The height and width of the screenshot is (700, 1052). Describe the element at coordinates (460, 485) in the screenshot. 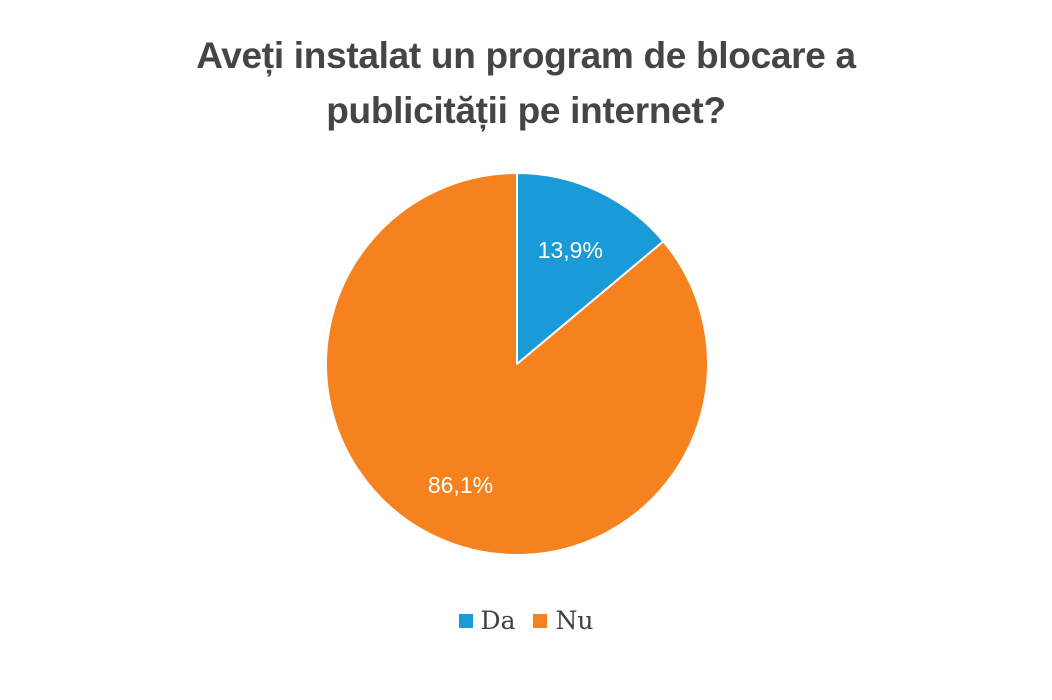

I see `pie-label-nu: 86,1%` at that location.